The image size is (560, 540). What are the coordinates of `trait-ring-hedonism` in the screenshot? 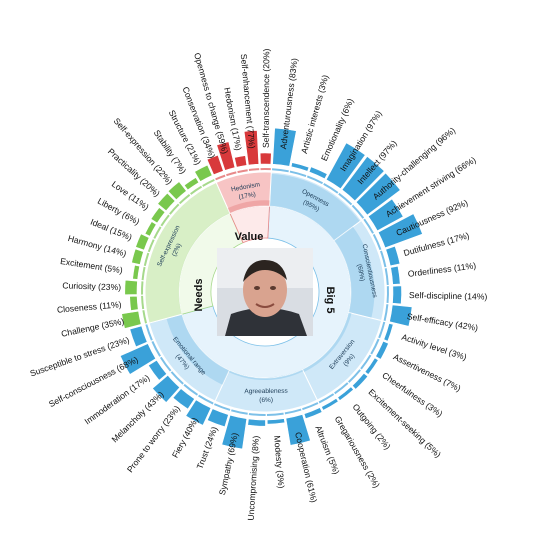 It's located at (243, 193).